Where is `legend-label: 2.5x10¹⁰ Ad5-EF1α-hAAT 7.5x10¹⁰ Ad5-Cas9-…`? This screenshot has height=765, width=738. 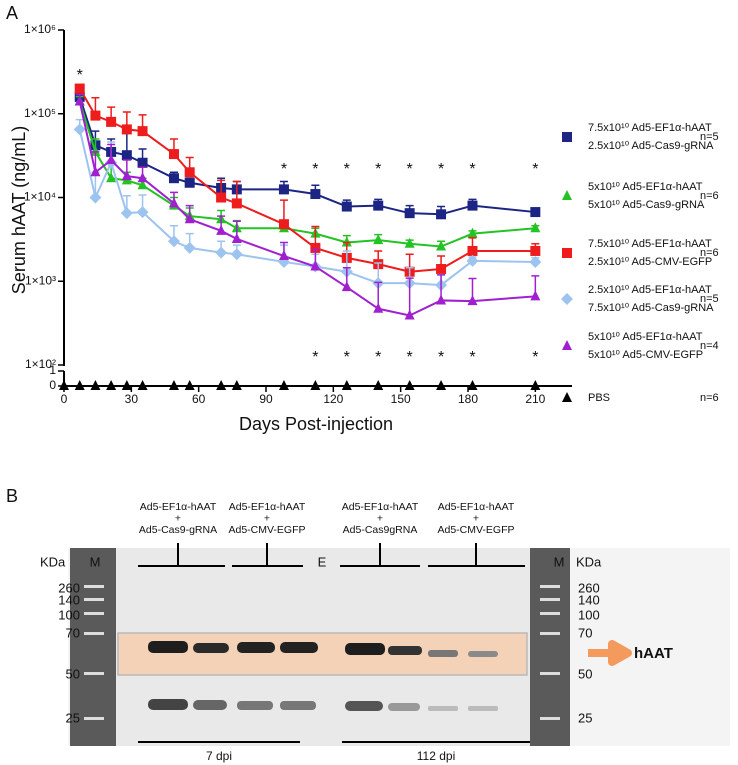
legend-label: 2.5x10¹⁰ Ad5-EF1α-hAAT 7.5x10¹⁰ Ad5-Cas9-… is located at coordinates (651, 299).